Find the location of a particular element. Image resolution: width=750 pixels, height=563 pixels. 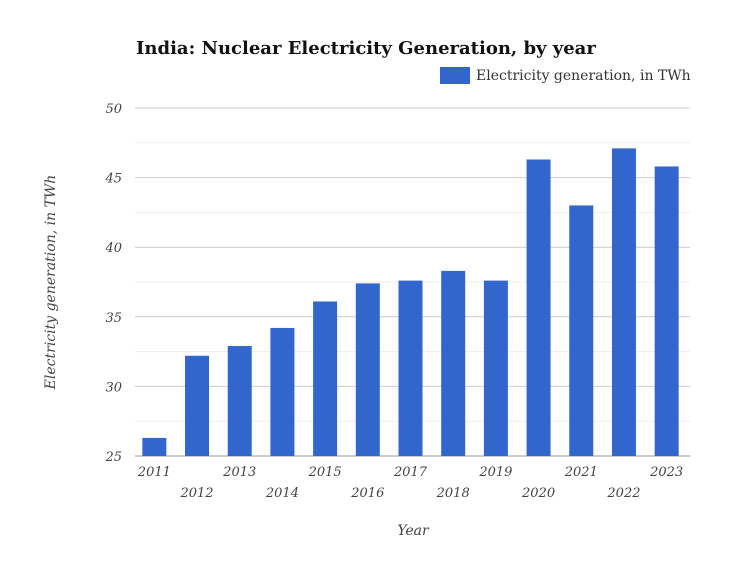

y-tick-label: 45 is located at coordinates (113, 179).